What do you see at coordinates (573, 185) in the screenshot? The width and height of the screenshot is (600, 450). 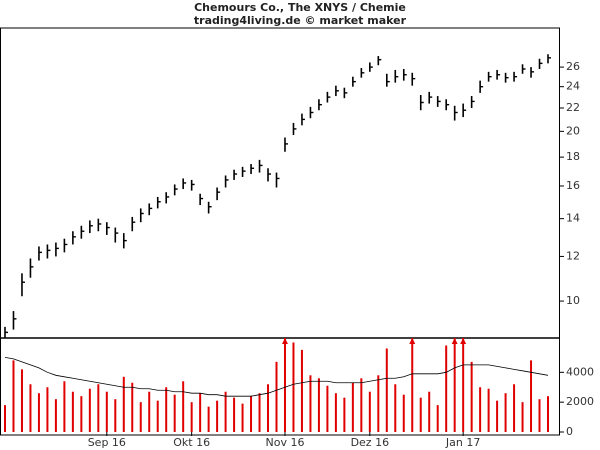 I see `y-tick-label: 16` at bounding box center [573, 185].